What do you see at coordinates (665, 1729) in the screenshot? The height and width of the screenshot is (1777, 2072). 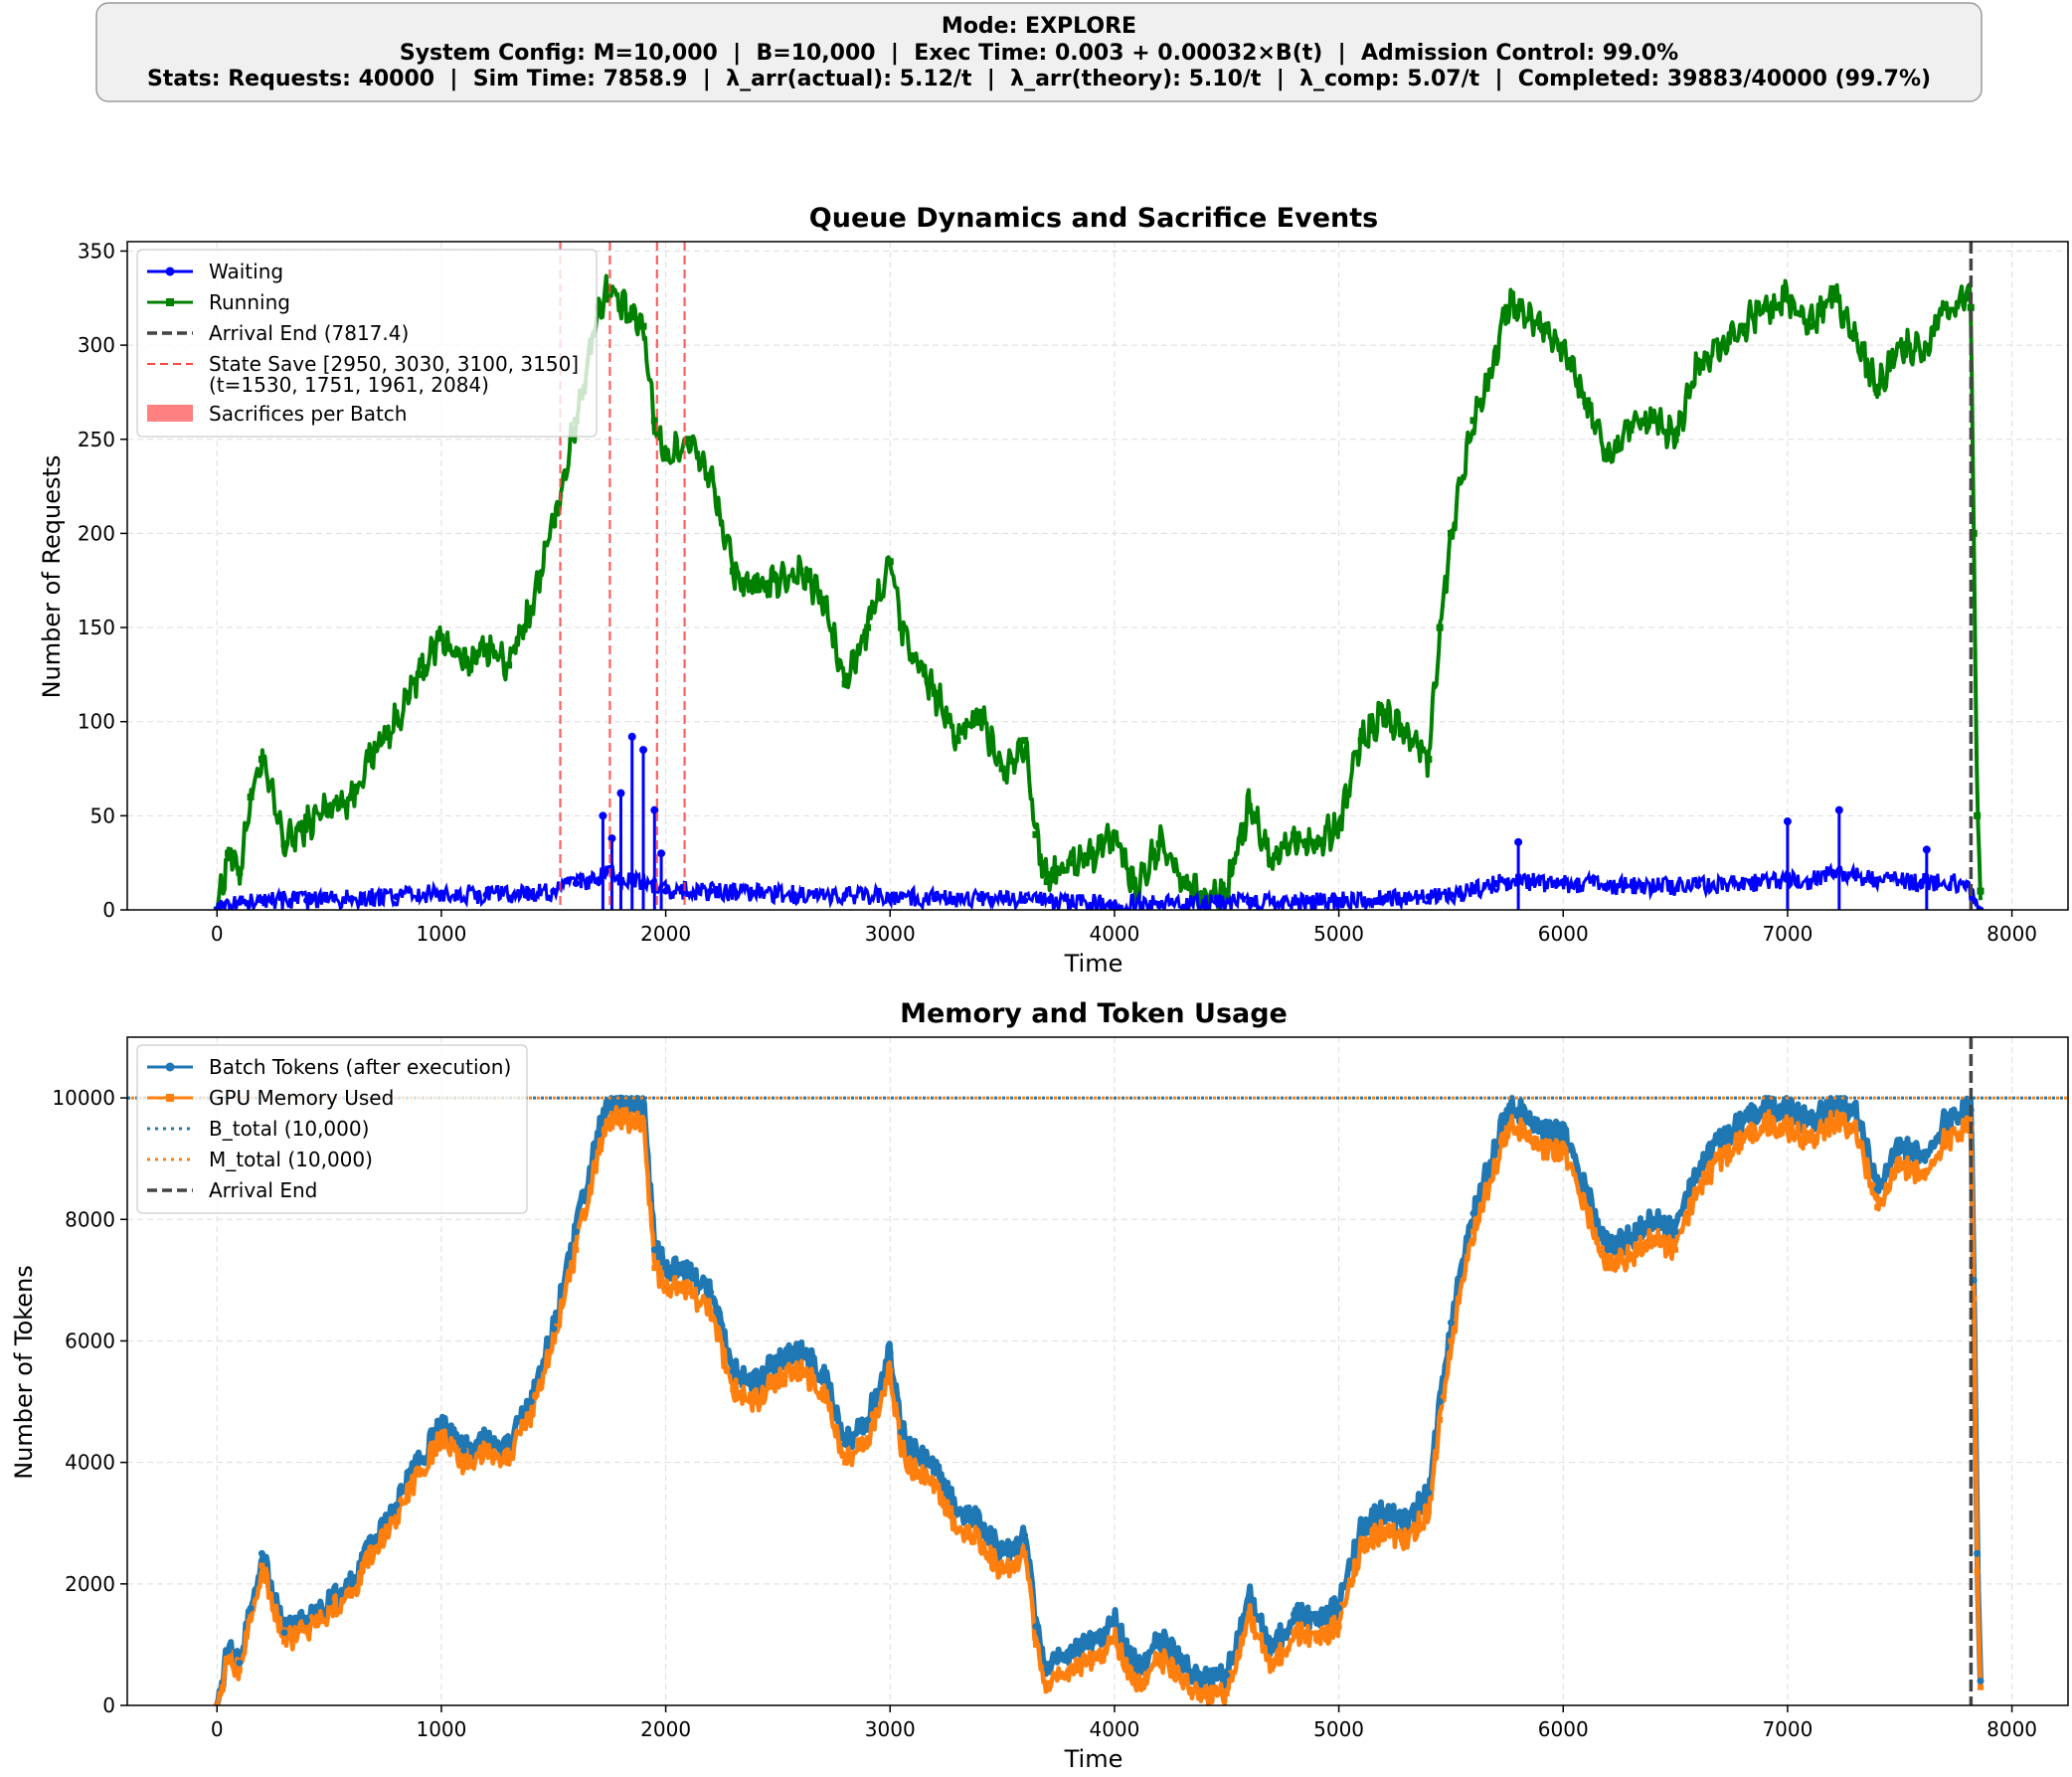 I see `x-tick-label: 2000` at bounding box center [665, 1729].